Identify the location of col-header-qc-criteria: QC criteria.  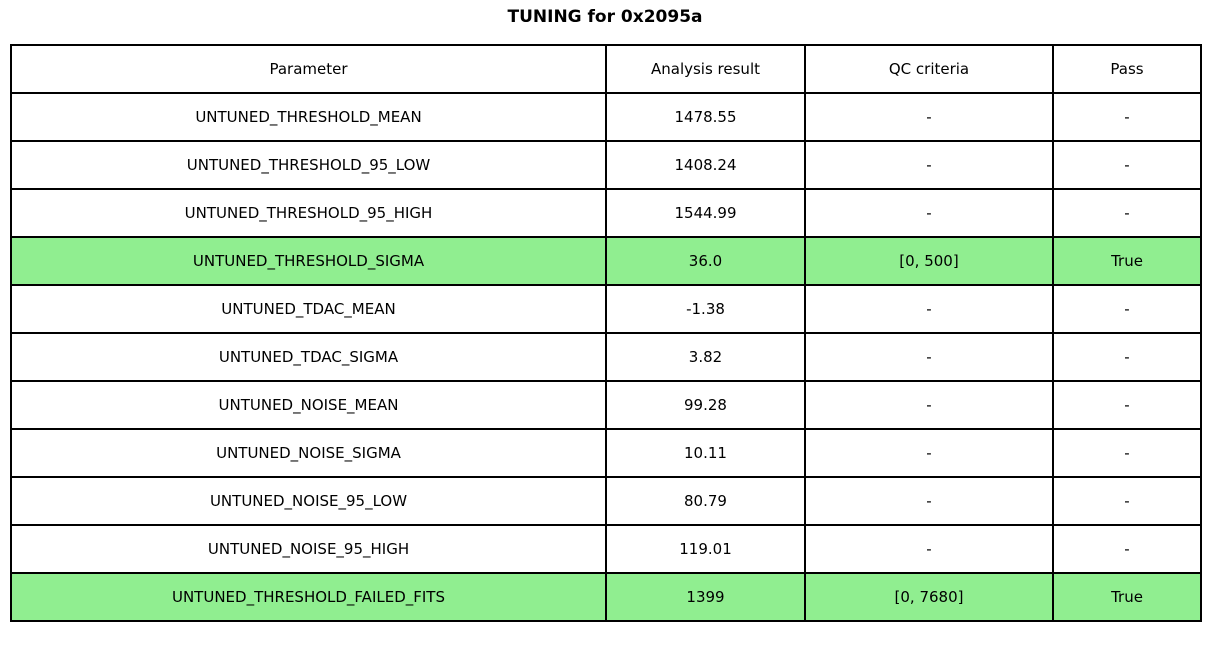
(929, 69).